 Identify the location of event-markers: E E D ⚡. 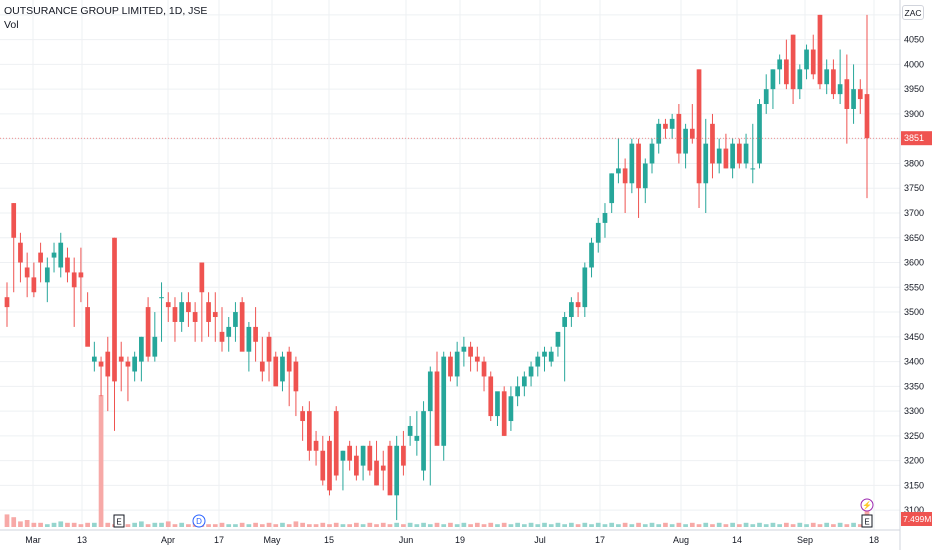
(493, 513).